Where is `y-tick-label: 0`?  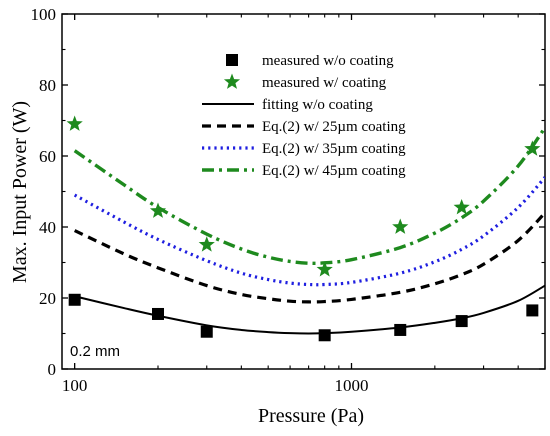
y-tick-label: 0 is located at coordinates (52, 369).